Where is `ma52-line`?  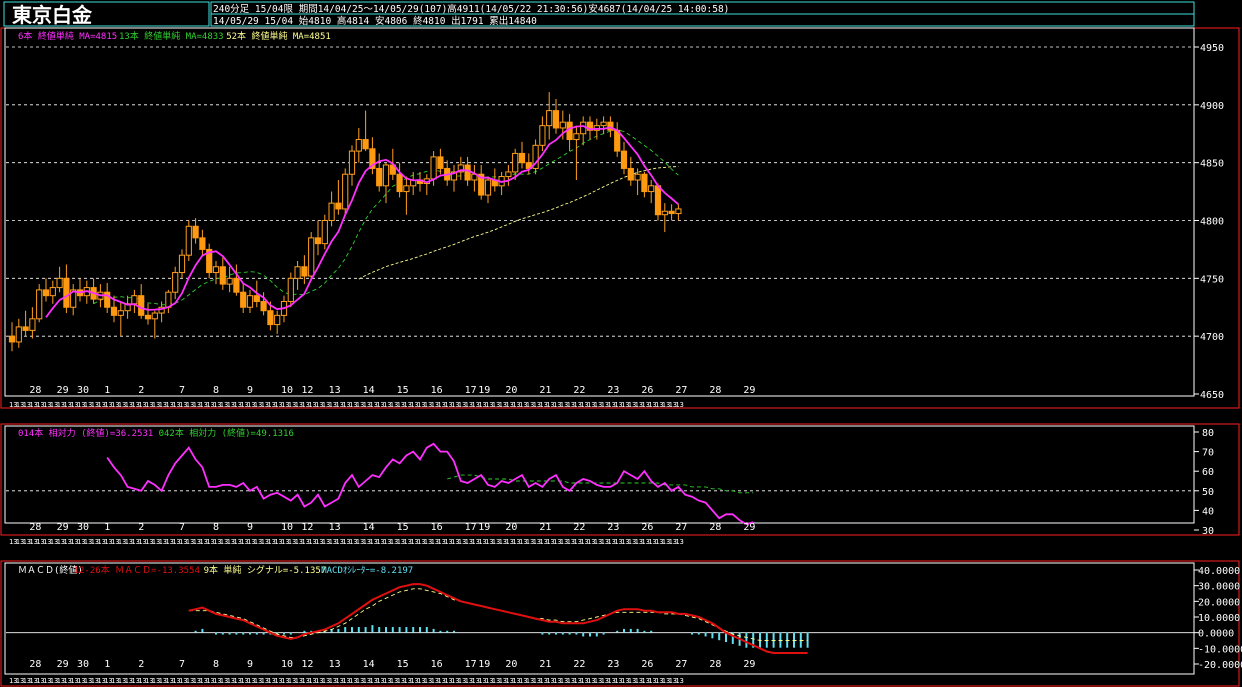
ma52-line is located at coordinates (518, 223).